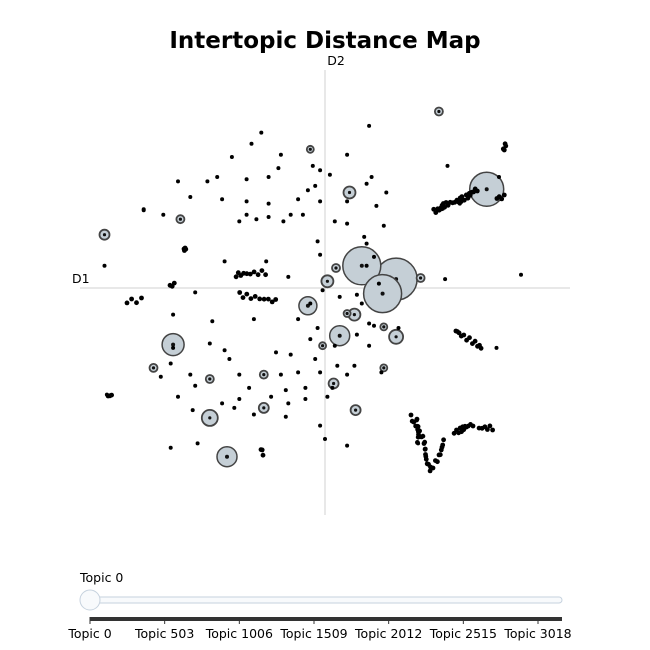 The height and width of the screenshot is (650, 650). Describe the element at coordinates (326, 600) in the screenshot. I see `slider-rail` at that location.